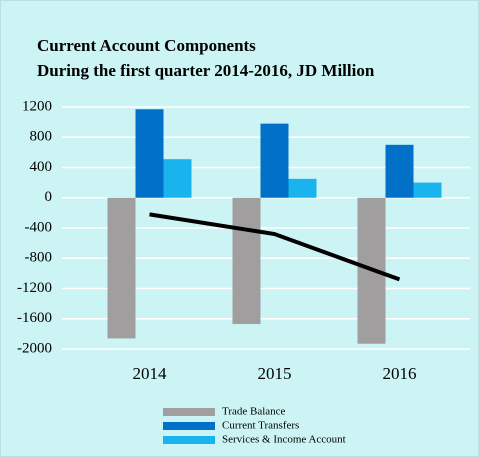 The height and width of the screenshot is (457, 479). I want to click on y-tick-label: -400, so click(39, 227).